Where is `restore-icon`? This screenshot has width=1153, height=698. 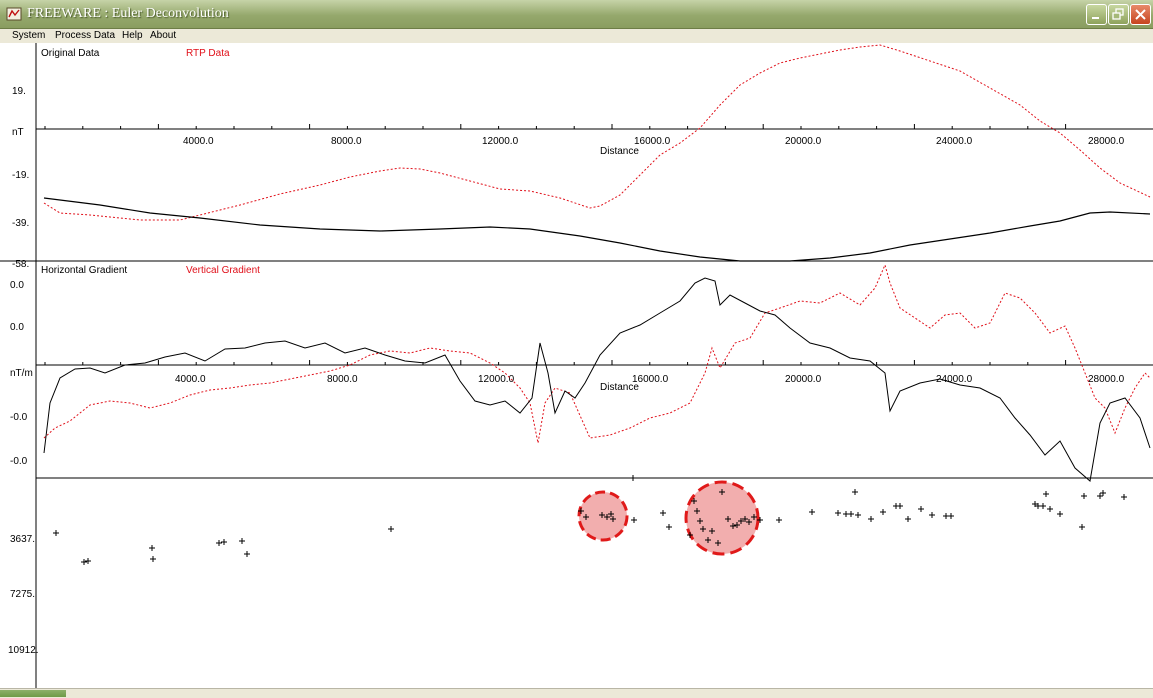 restore-icon is located at coordinates (1118, 14).